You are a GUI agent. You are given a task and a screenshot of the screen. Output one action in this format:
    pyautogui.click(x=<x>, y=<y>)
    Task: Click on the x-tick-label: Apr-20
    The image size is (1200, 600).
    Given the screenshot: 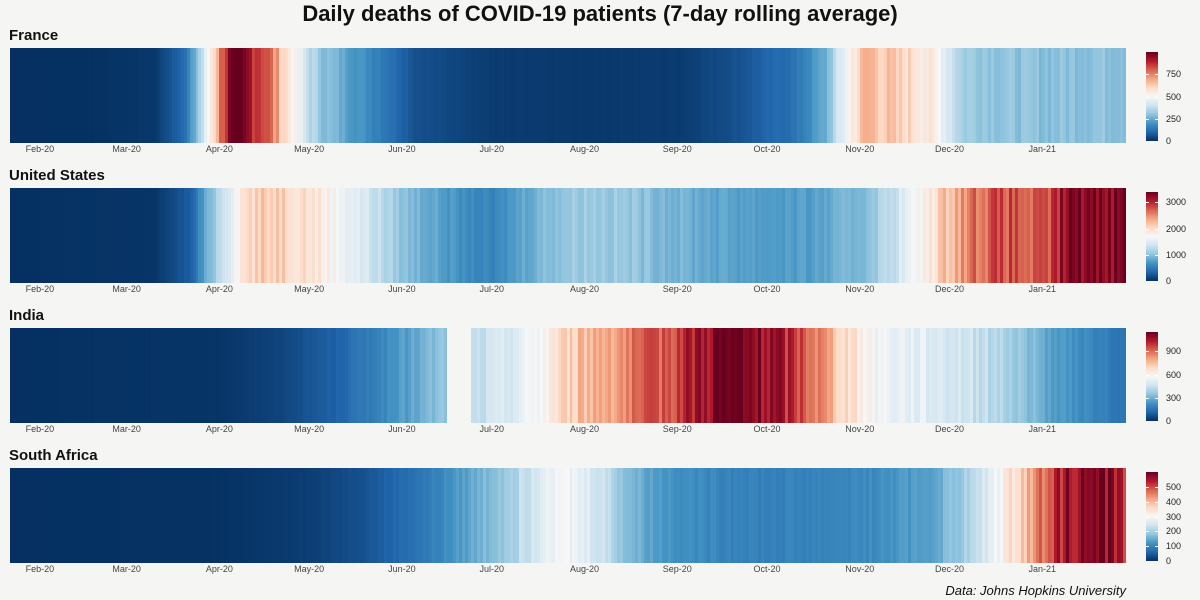 What is the action you would take?
    pyautogui.click(x=219, y=429)
    